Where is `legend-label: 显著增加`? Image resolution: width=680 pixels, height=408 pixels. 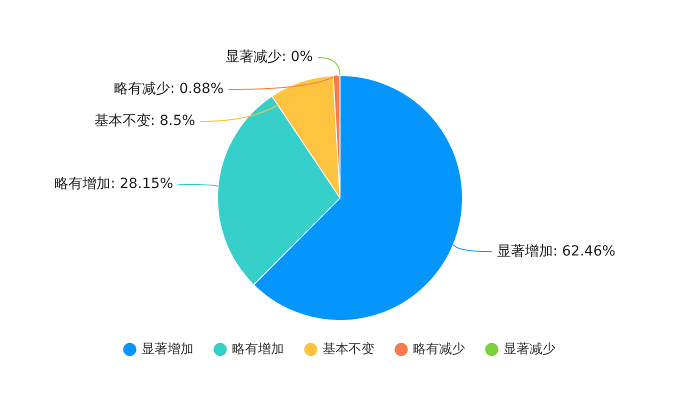
legend-label: 显著增加 is located at coordinates (167, 349).